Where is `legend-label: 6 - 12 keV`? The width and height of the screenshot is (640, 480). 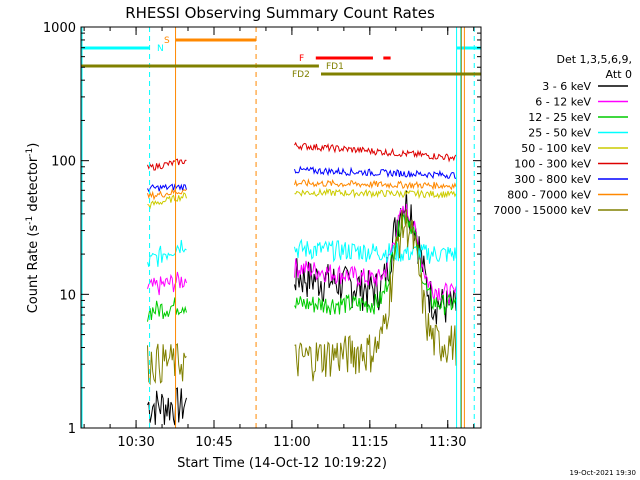 legend-label: 6 - 12 keV is located at coordinates (563, 102).